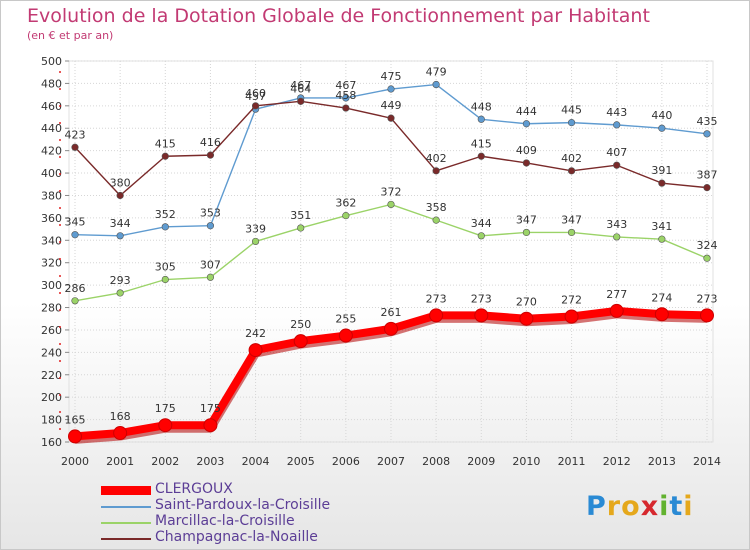 The width and height of the screenshot is (750, 550). Describe the element at coordinates (616, 224) in the screenshot. I see `data-label: 343` at that location.